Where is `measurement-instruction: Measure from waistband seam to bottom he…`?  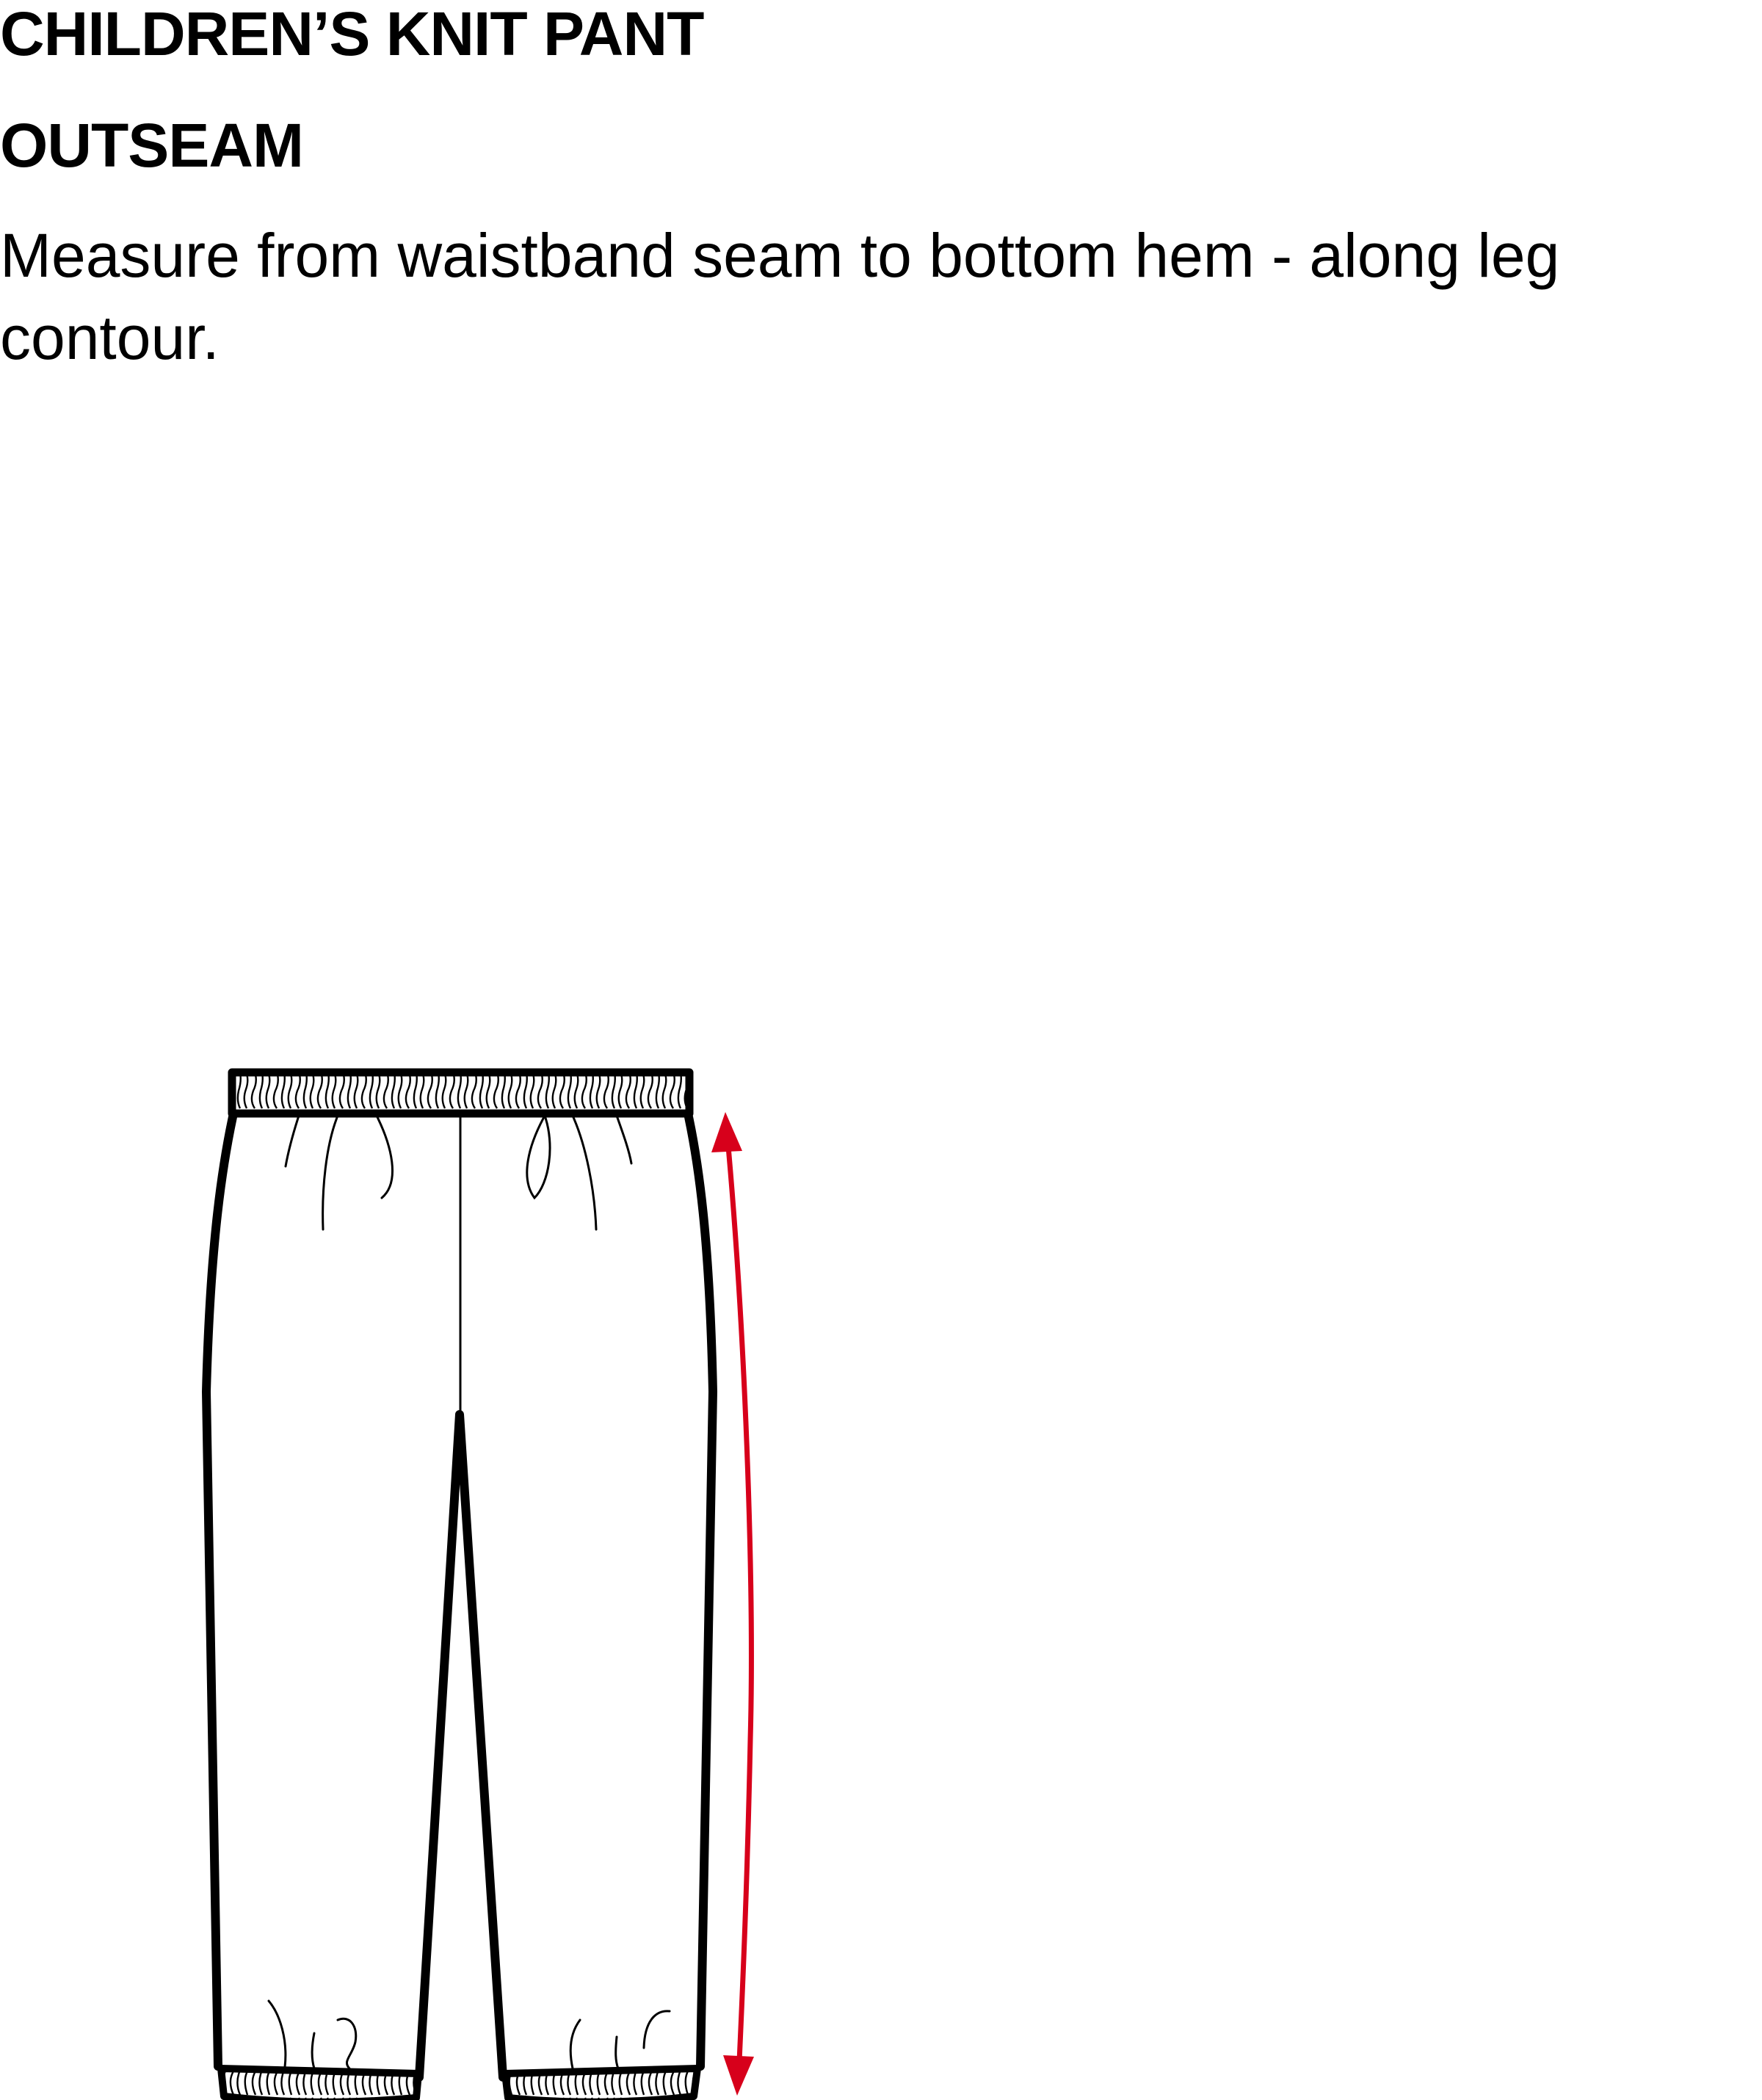
measurement-instruction: Measure from waistband seam to bottom he… is located at coordinates (780, 296).